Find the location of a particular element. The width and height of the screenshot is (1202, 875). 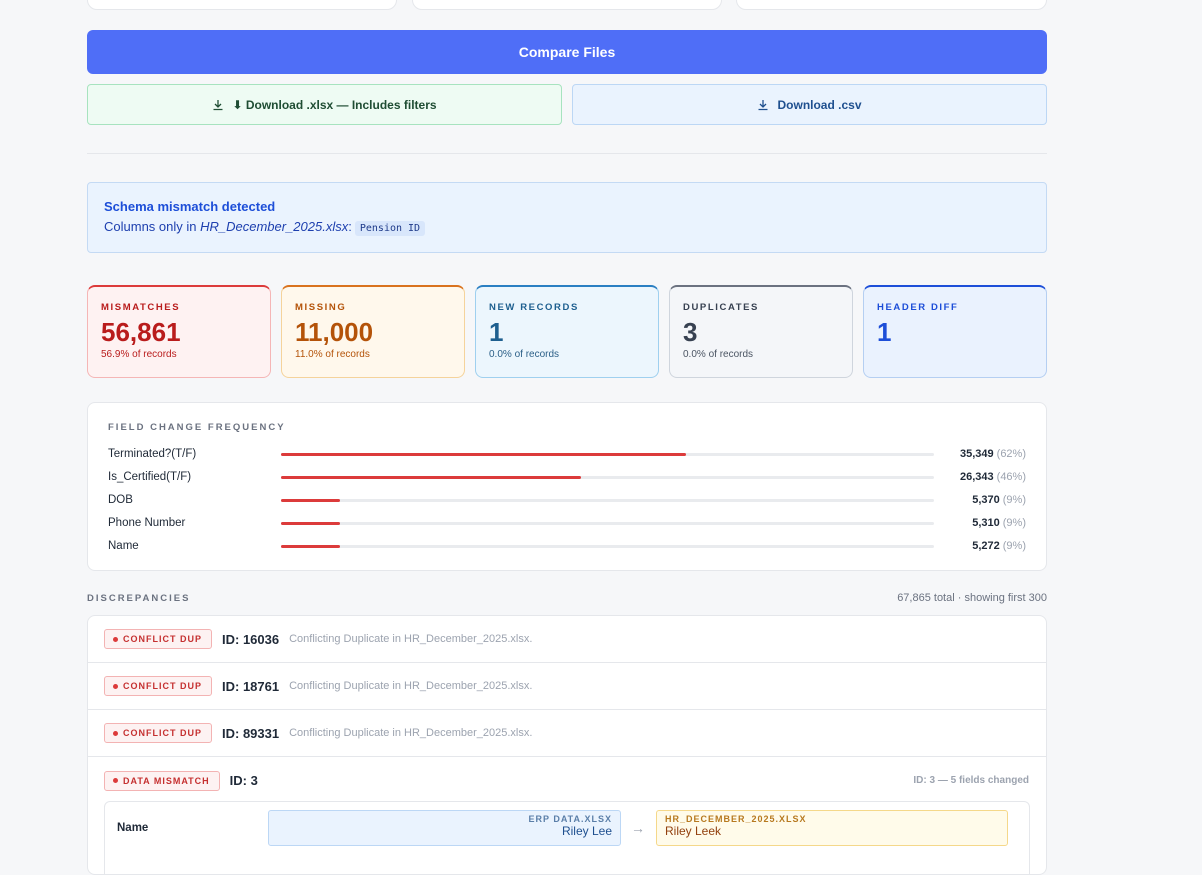

freq-value: 5,370 (9%) is located at coordinates (980, 500).